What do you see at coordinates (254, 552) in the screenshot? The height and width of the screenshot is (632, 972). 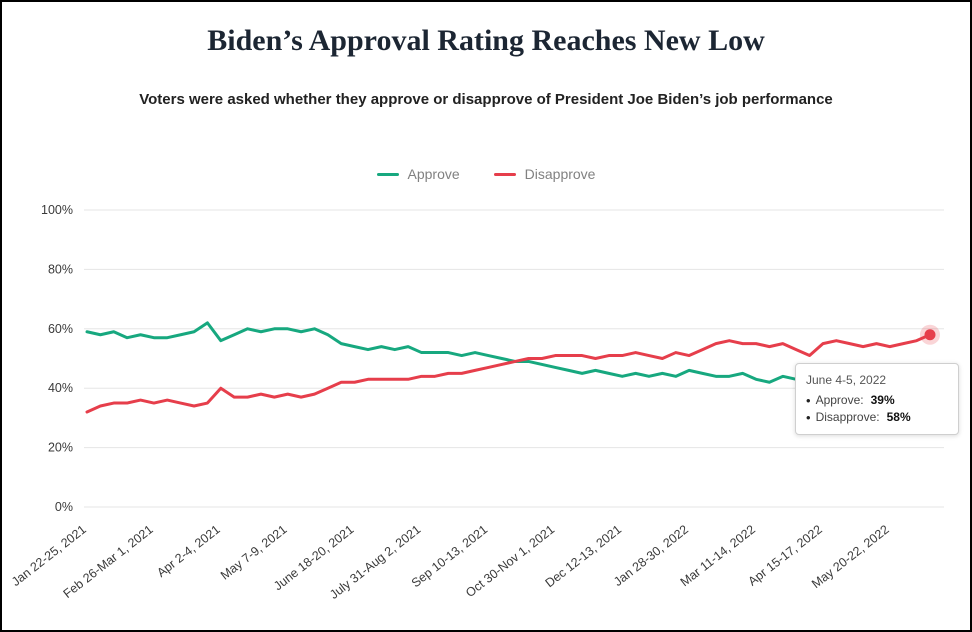 I see `x-axis-tick-label: May 7-9, 2021` at bounding box center [254, 552].